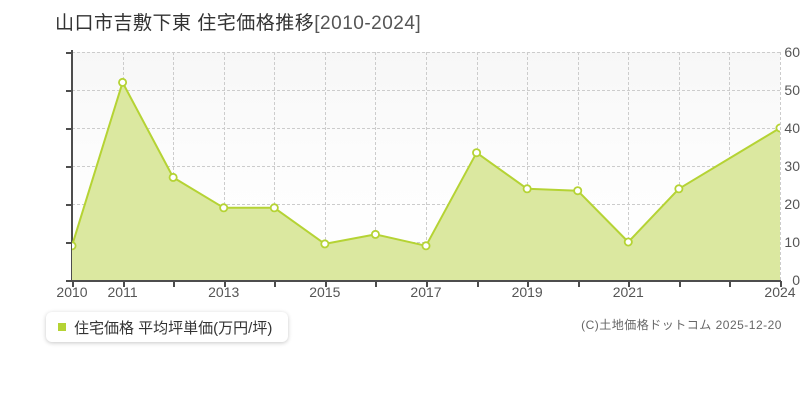 This screenshot has width=800, height=400. I want to click on y-axis-tick-label: 30, so click(792, 166).